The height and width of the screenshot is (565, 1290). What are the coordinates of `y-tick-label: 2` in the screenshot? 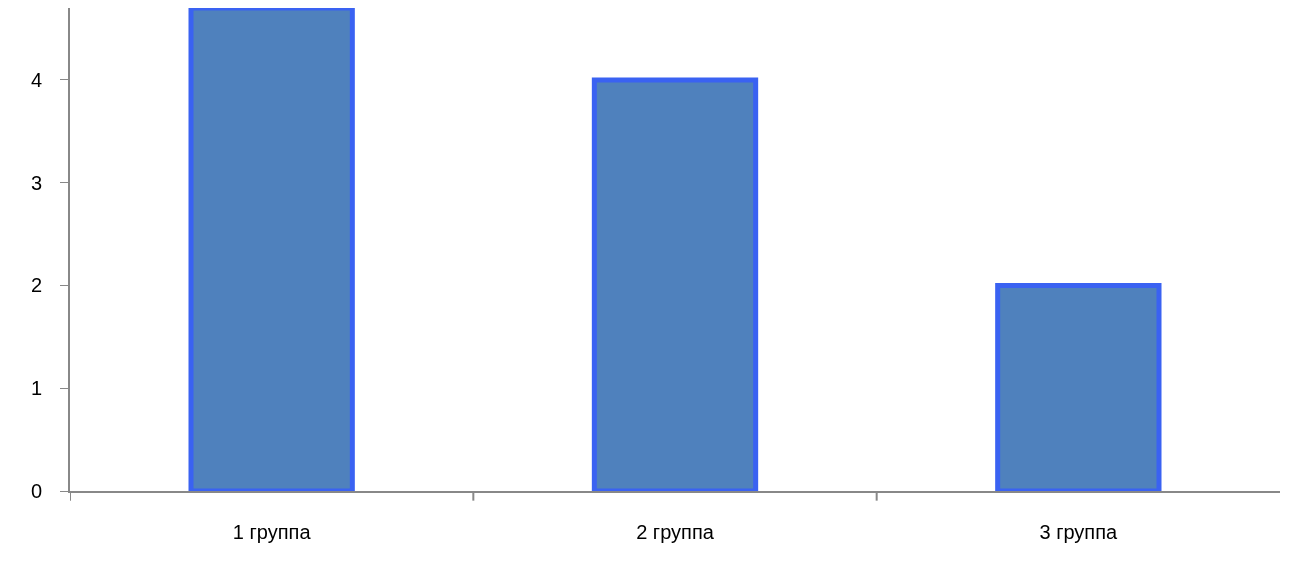 It's located at (36, 285).